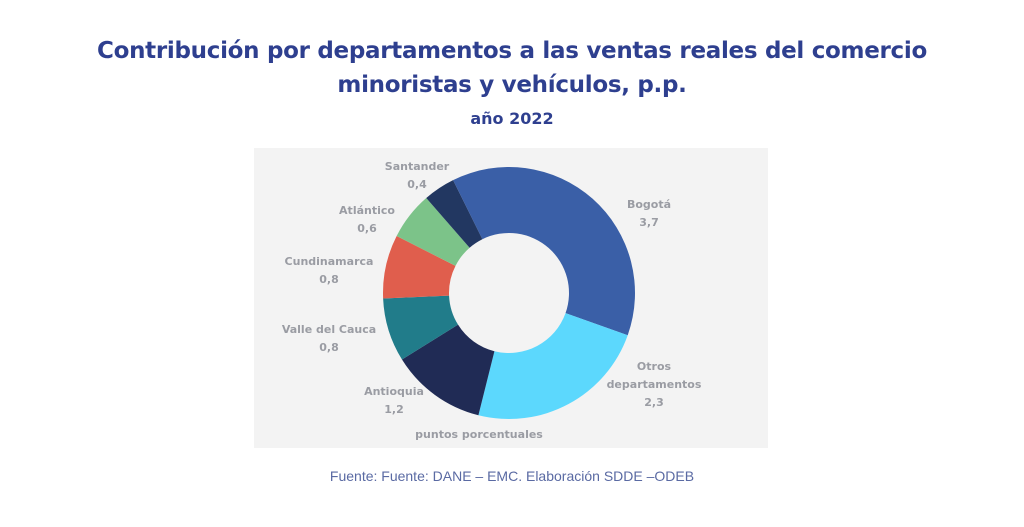 The width and height of the screenshot is (1024, 527). What do you see at coordinates (512, 118) in the screenshot?
I see `chart-subtitle: año 2022` at bounding box center [512, 118].